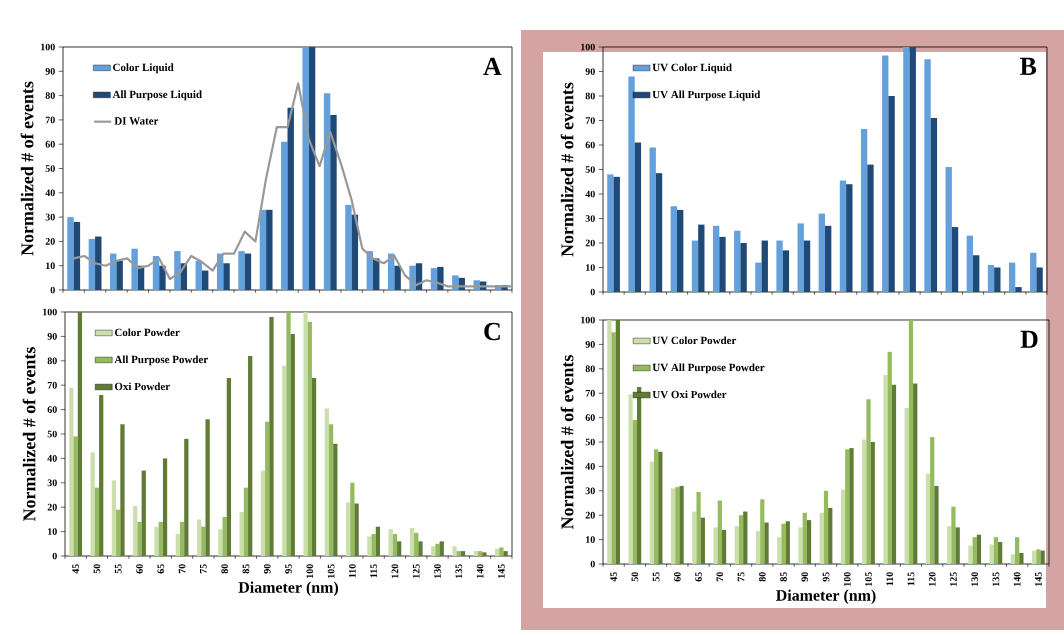 This screenshot has width=1064, height=635. Describe the element at coordinates (224, 569) in the screenshot. I see `x-tick-label: 80` at that location.